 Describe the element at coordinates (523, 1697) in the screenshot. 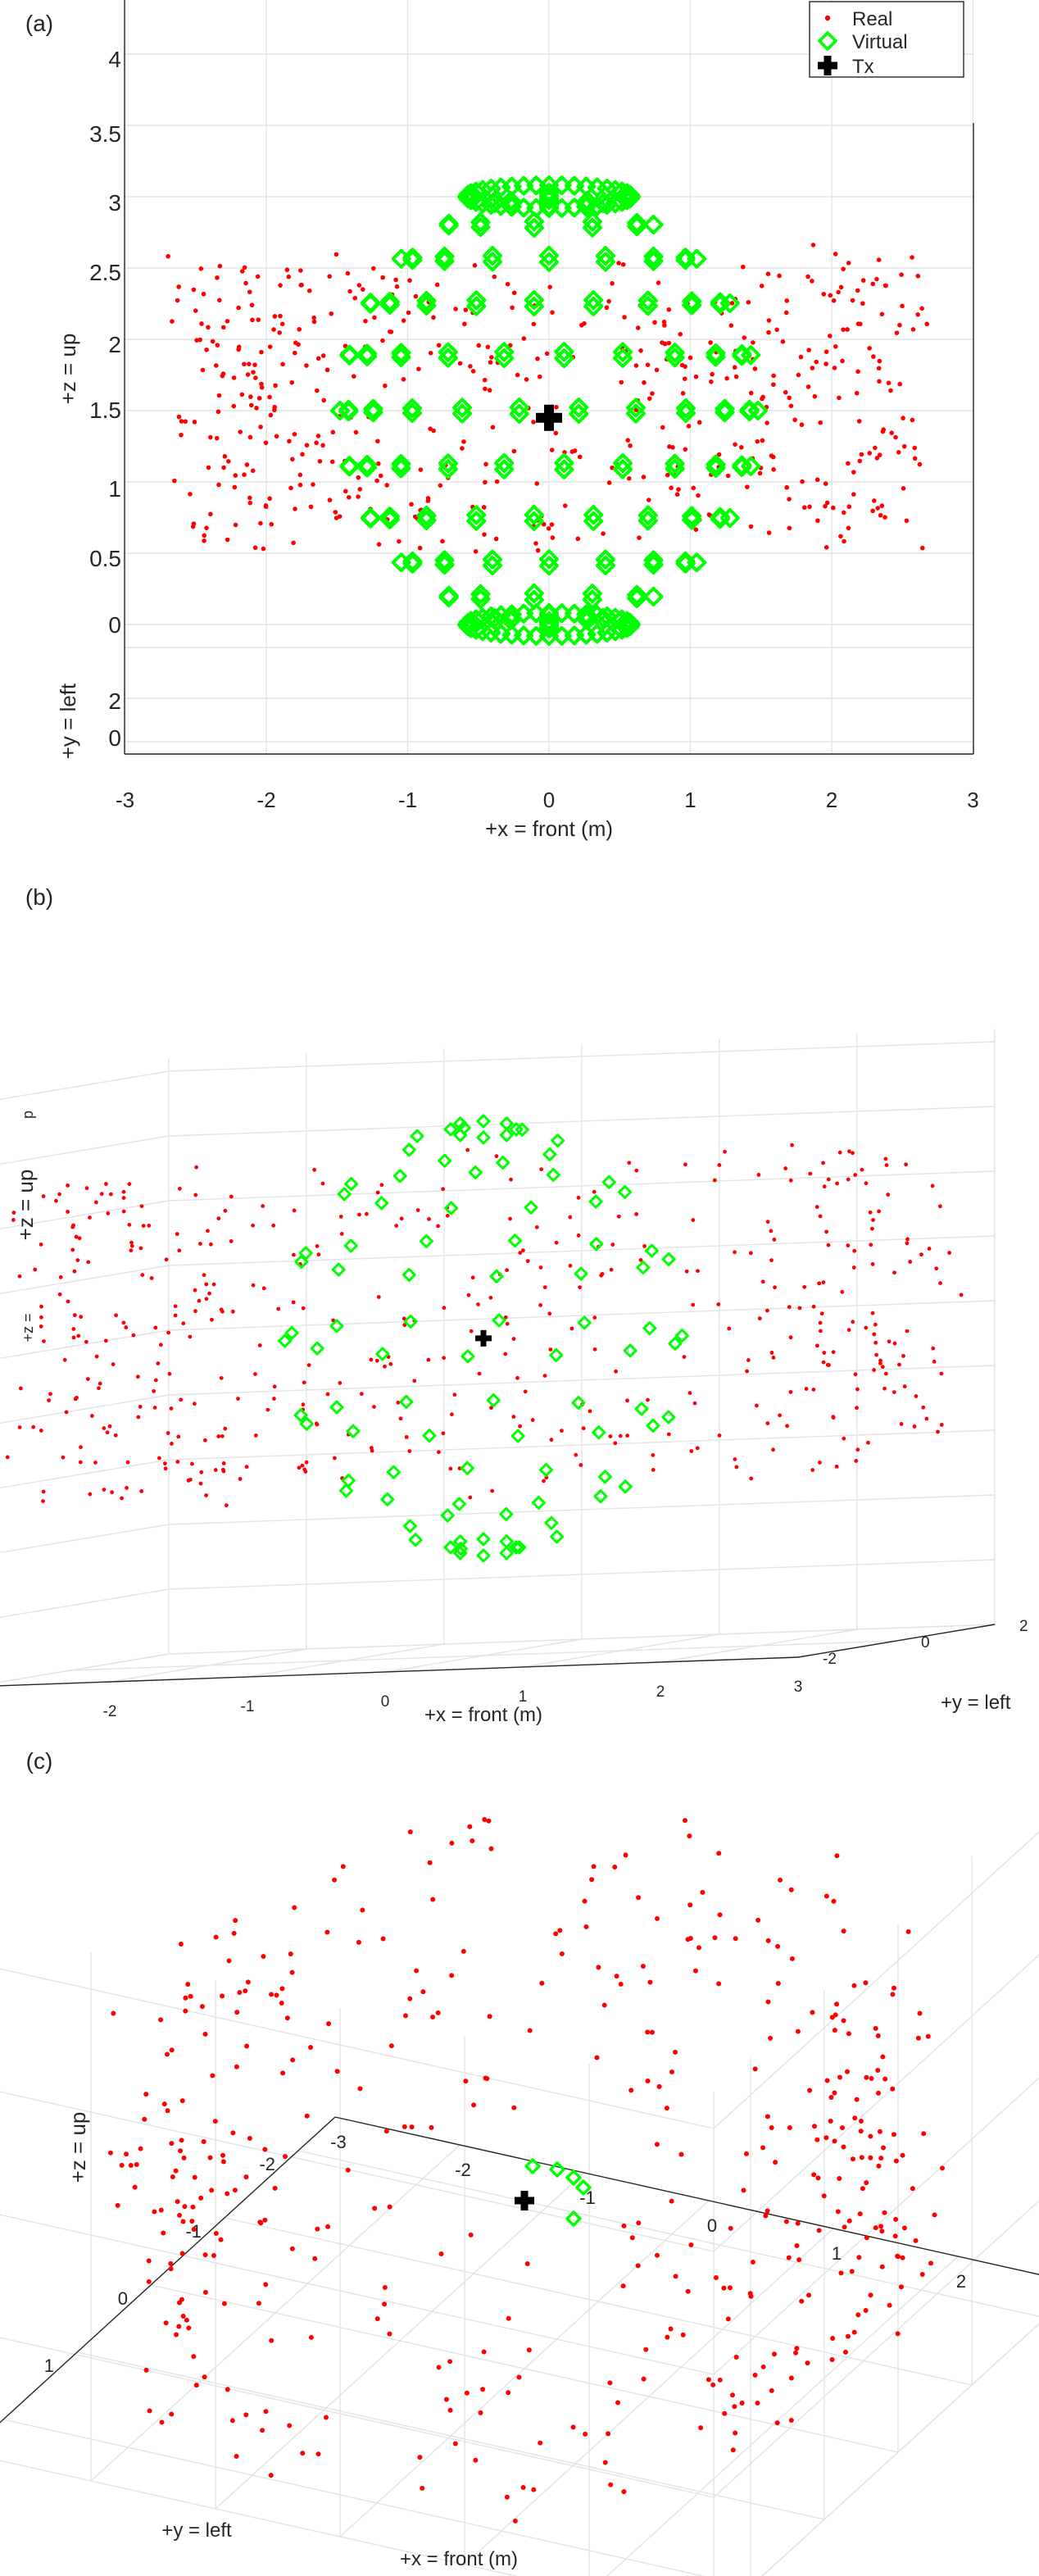

I see `x-tick-label: 1` at that location.